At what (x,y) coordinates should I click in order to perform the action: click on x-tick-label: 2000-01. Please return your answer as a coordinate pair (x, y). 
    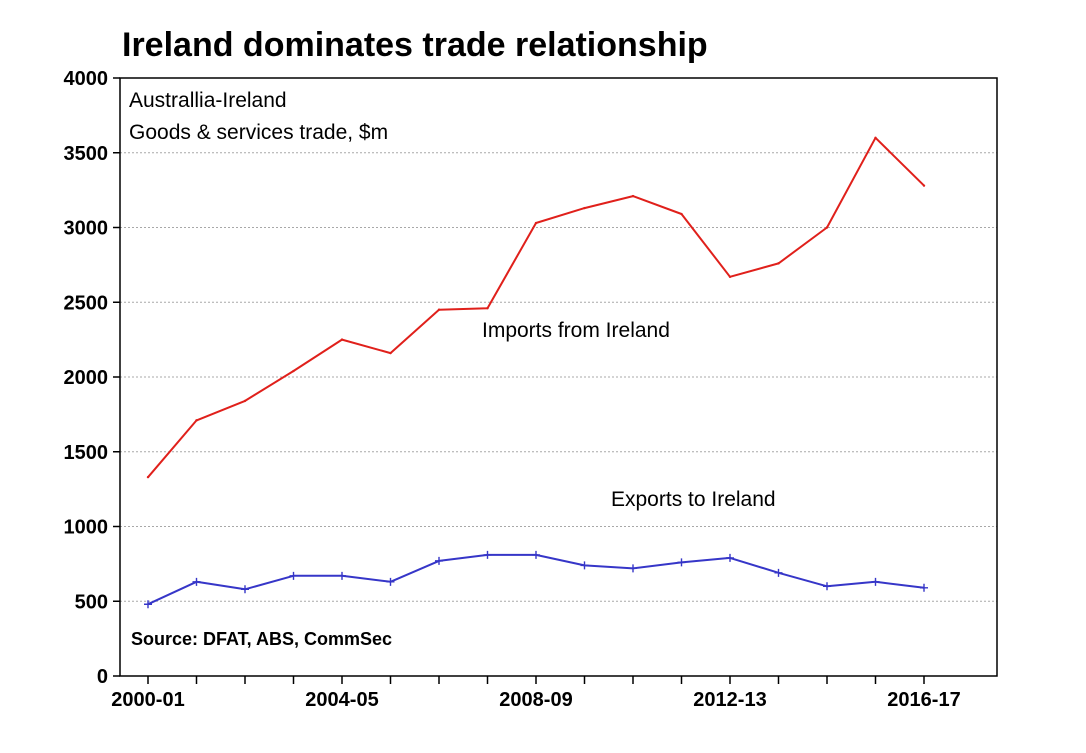
    Looking at the image, I should click on (147, 700).